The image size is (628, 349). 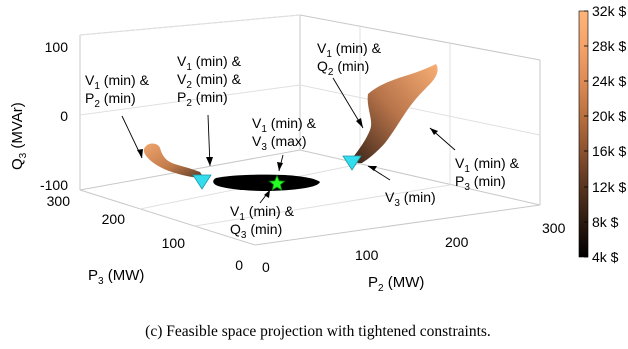 I want to click on marker-star, so click(x=277, y=182).